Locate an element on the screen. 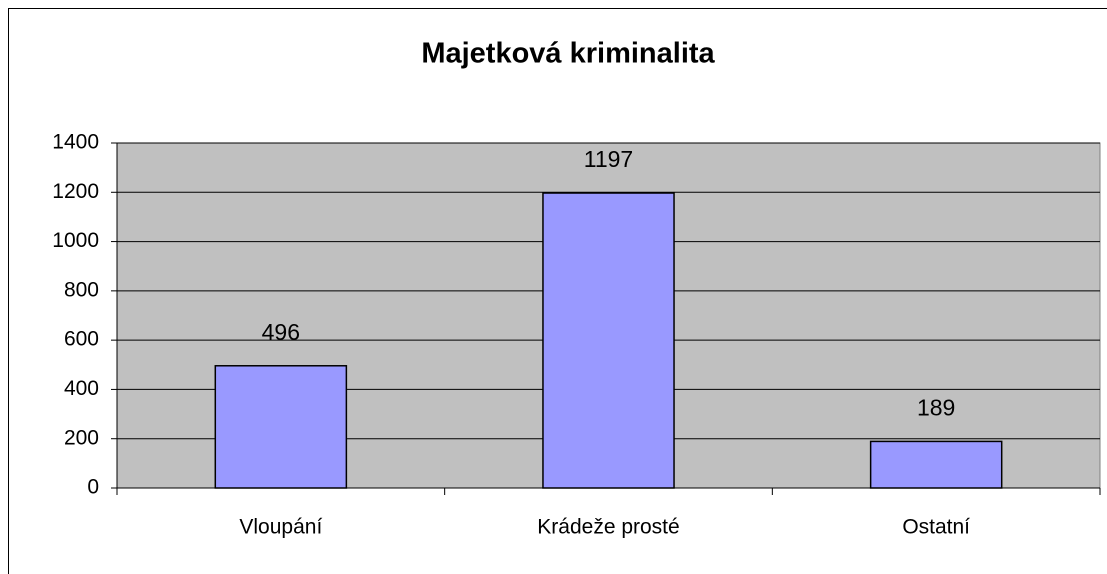 This screenshot has width=1107, height=574. x-tick-label: Vloupání is located at coordinates (280, 527).